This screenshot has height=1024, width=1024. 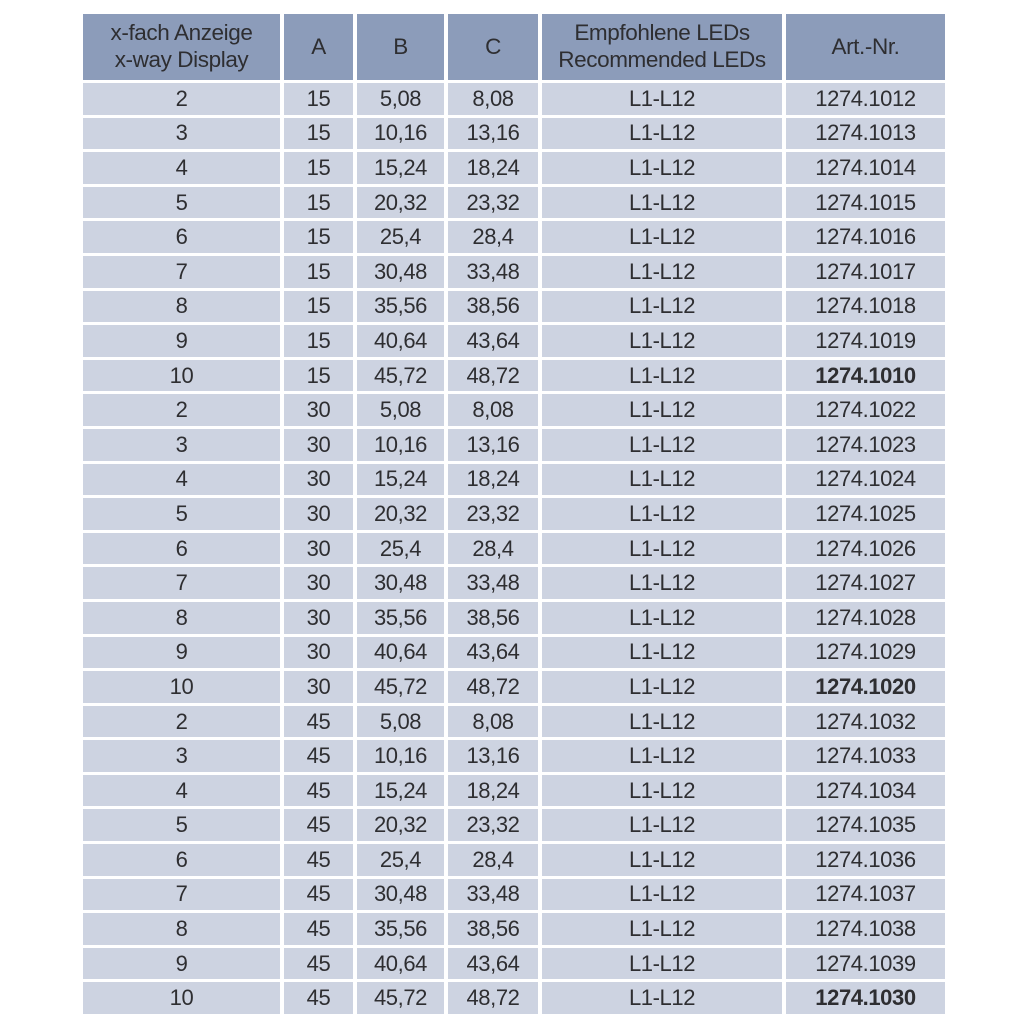 I want to click on cell-art-nr: 1274.1024, so click(x=865, y=479).